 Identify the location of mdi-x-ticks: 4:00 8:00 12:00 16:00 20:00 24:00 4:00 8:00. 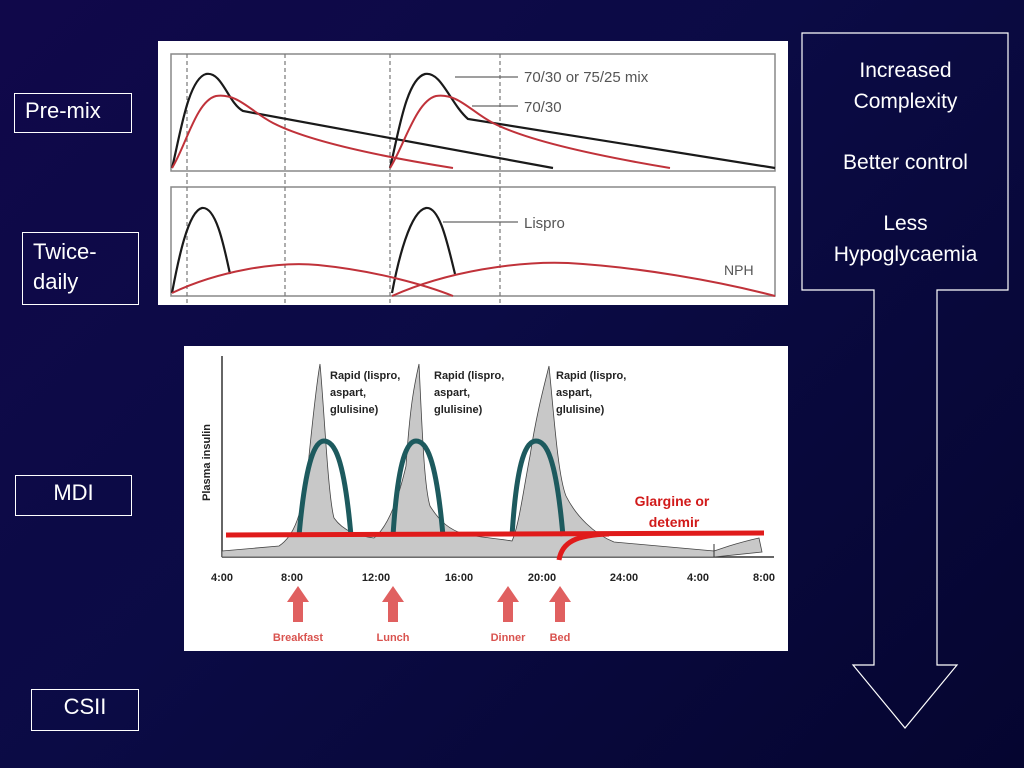
(493, 578).